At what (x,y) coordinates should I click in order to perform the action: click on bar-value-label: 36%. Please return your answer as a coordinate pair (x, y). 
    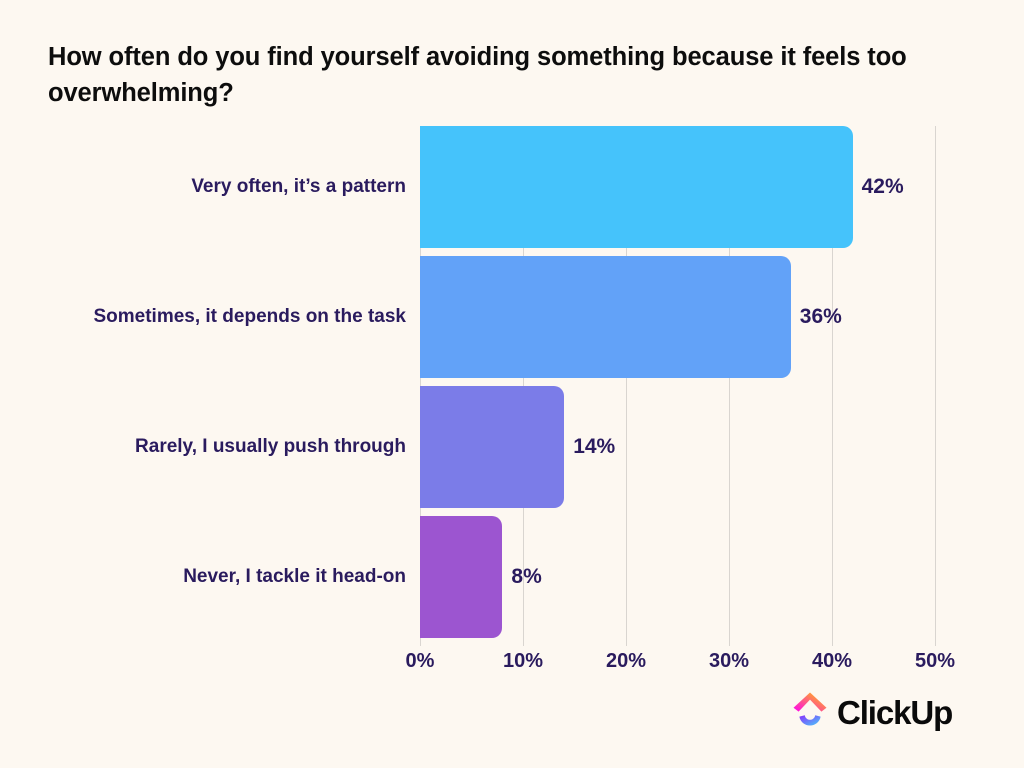
    Looking at the image, I should click on (820, 316).